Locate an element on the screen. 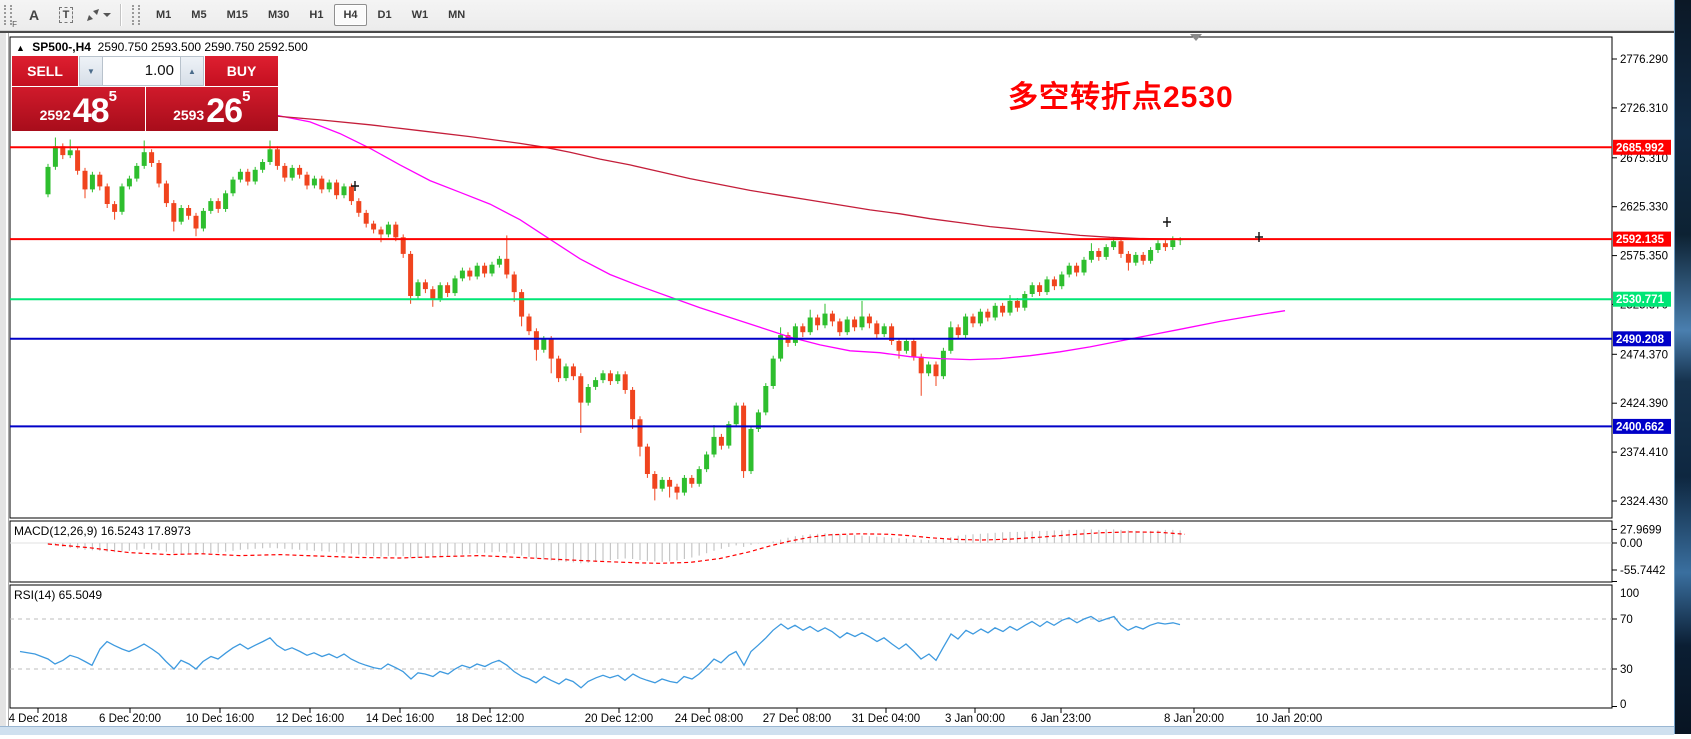 The image size is (1691, 739). one-click-trading-panel: SELL ▼ 1.00 ▲ BUY 2592 48 5 2593 26 5 is located at coordinates (145, 93).